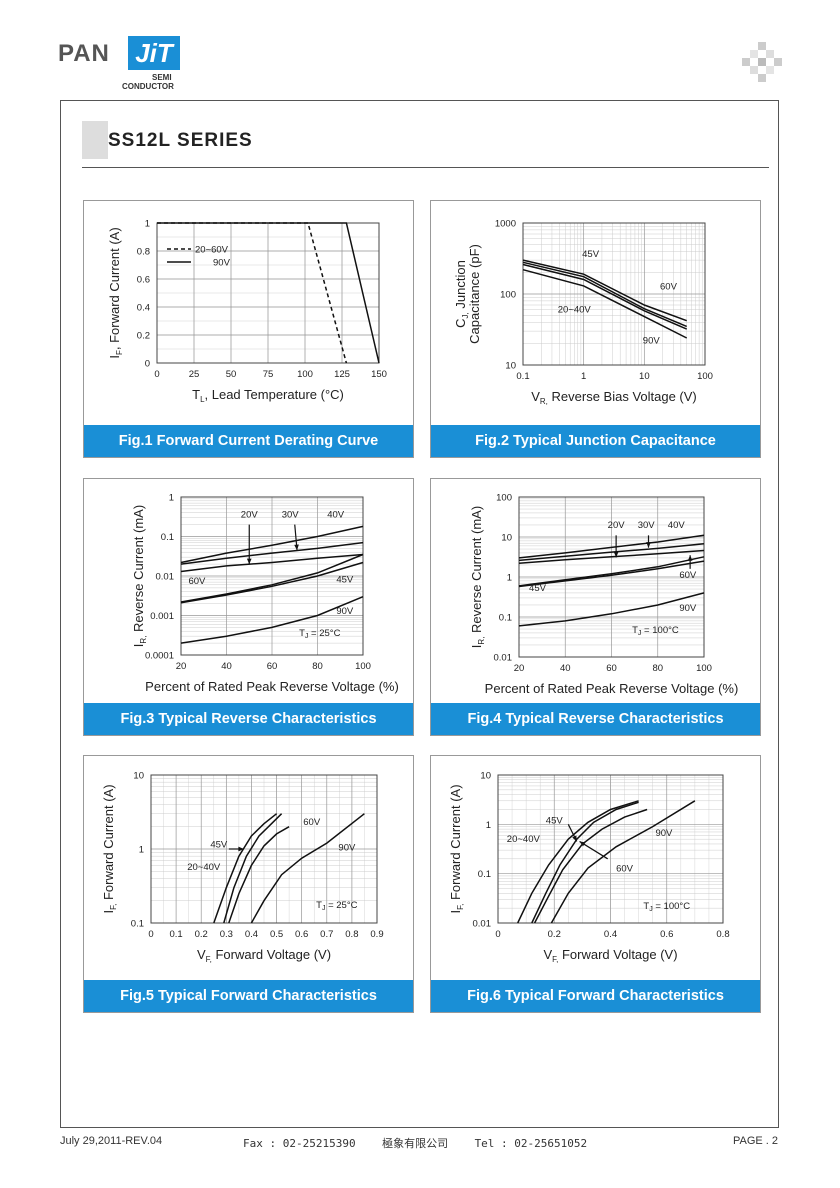 The image size is (840, 1188). Describe the element at coordinates (264, 955) in the screenshot. I see `x-axis-label: VF, Forward Voltage (V)` at that location.